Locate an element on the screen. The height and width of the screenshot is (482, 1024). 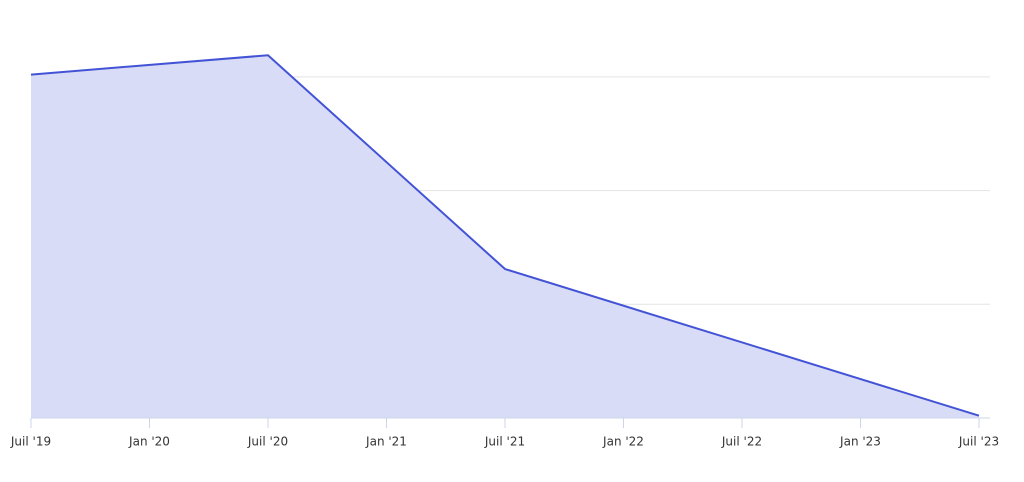
x-tick-label: Jan '20 is located at coordinates (149, 442).